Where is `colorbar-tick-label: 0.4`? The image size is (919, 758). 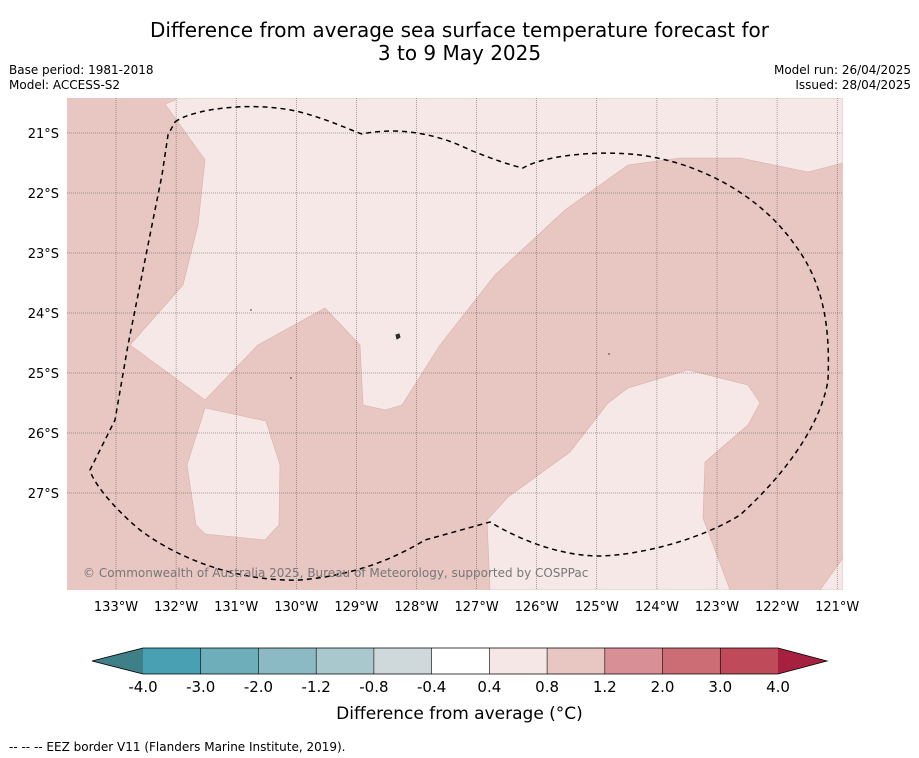
colorbar-tick-label: 0.4 is located at coordinates (489, 687).